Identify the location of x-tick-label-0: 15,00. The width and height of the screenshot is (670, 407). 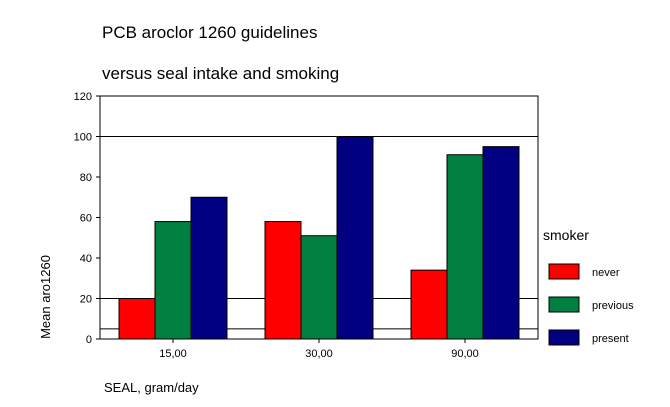
(173, 354).